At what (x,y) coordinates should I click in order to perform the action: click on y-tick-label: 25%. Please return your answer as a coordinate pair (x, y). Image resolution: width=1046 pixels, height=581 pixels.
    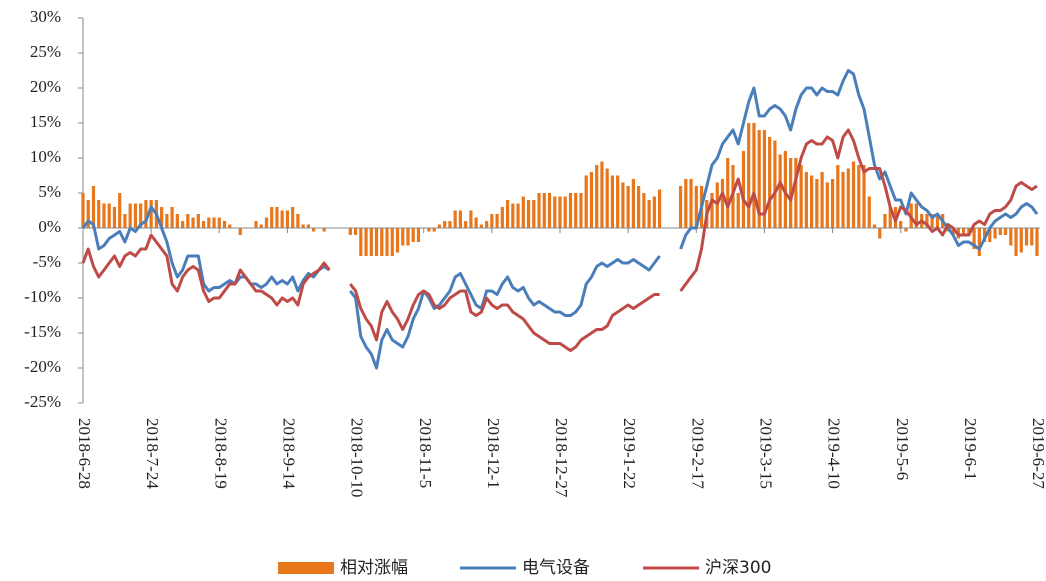
    Looking at the image, I should click on (45, 51).